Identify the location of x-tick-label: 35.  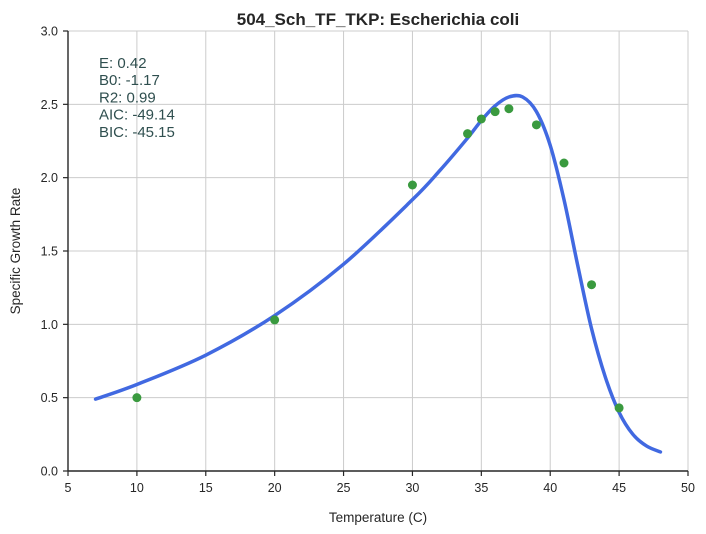
(481, 488).